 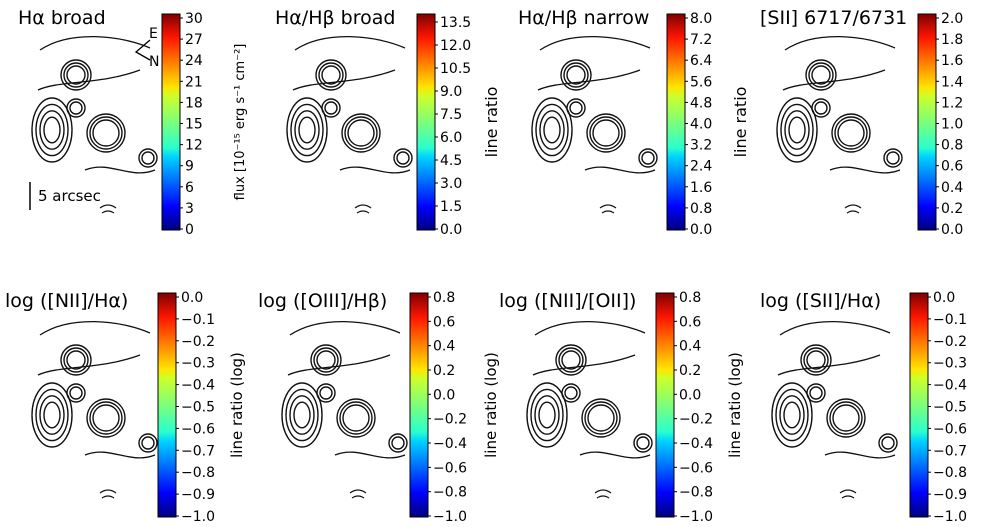 I want to click on colorbar-tick-label: 7.2, so click(x=701, y=40).